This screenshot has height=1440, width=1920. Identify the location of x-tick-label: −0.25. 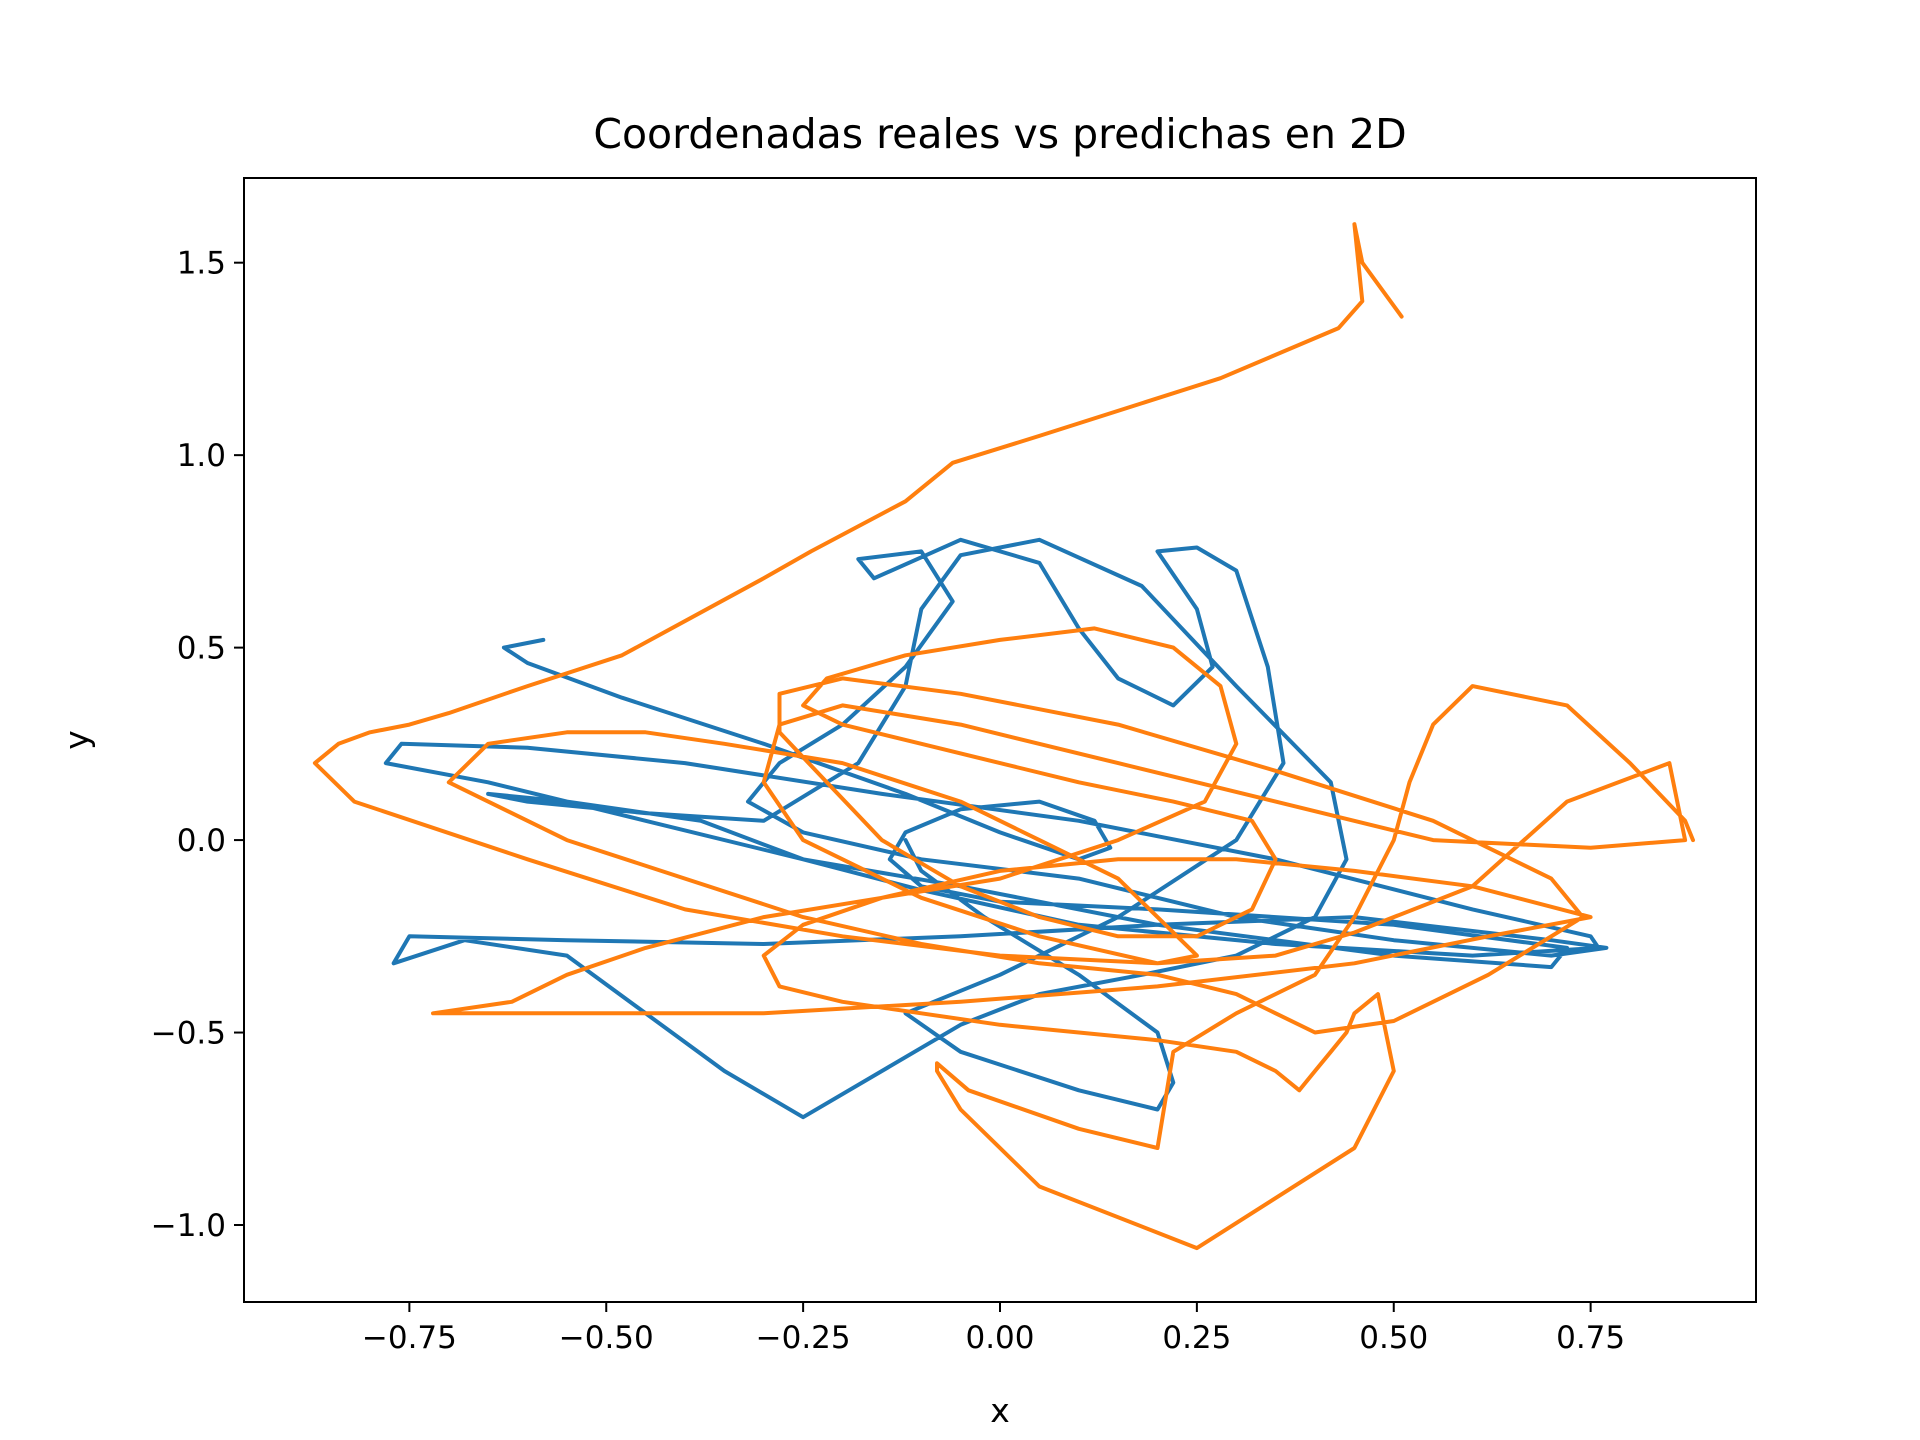
(803, 1338).